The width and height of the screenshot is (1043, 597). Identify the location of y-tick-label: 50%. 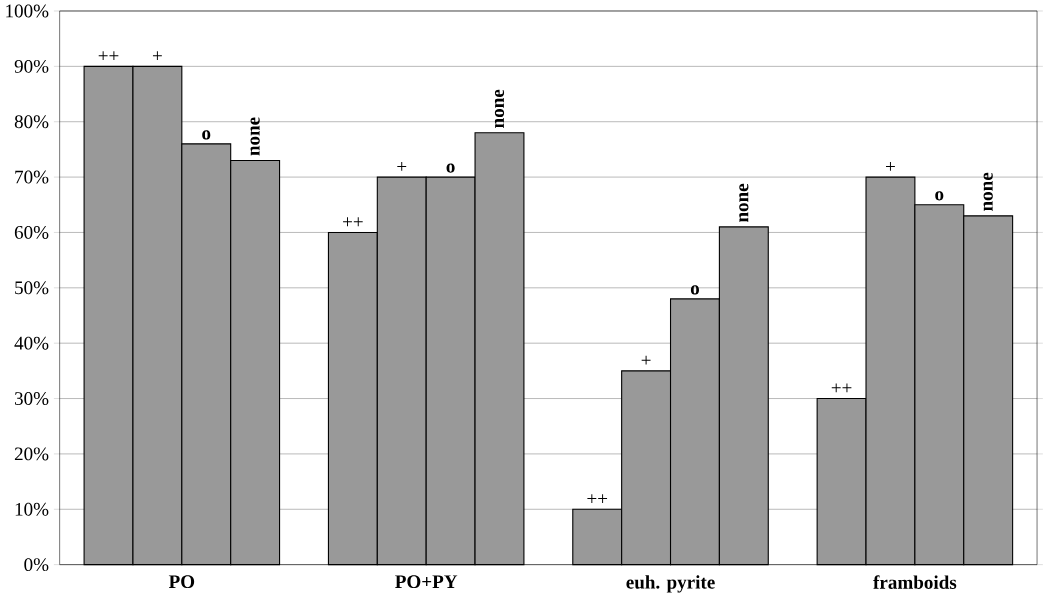
(32, 288).